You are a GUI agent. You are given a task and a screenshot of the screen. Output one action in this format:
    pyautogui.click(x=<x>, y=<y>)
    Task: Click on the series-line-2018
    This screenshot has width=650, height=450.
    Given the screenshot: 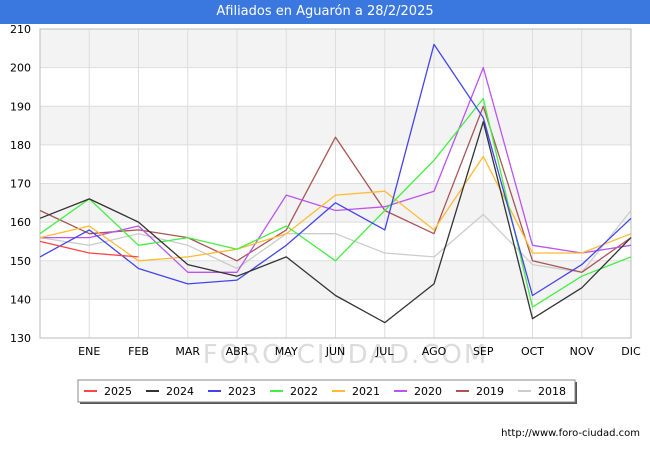 What is the action you would take?
    pyautogui.click(x=335, y=241)
    